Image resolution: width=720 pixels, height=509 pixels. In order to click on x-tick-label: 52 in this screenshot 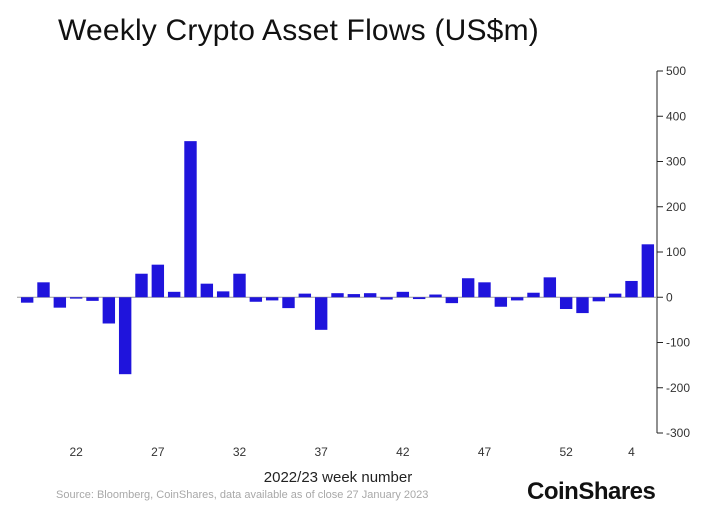, I will do `click(566, 452)`.